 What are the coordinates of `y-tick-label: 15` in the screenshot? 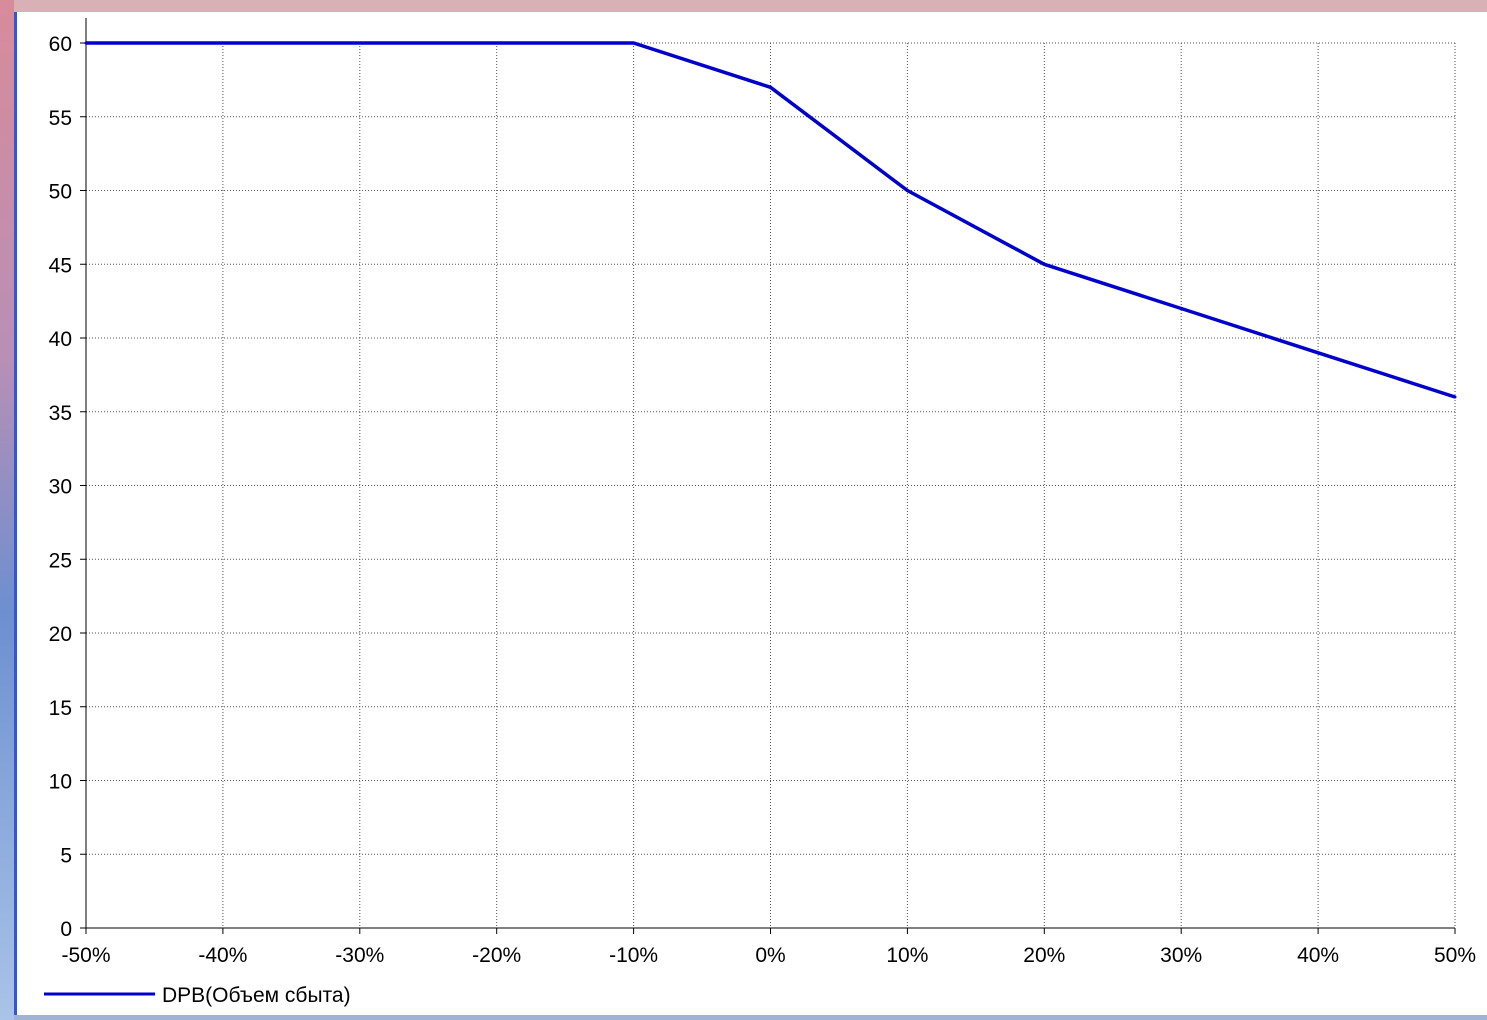 It's located at (60, 708).